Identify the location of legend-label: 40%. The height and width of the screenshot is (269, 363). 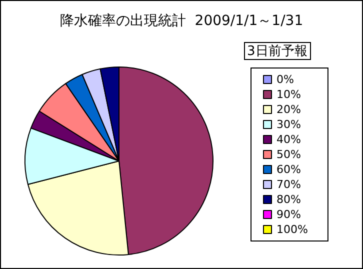
(288, 139).